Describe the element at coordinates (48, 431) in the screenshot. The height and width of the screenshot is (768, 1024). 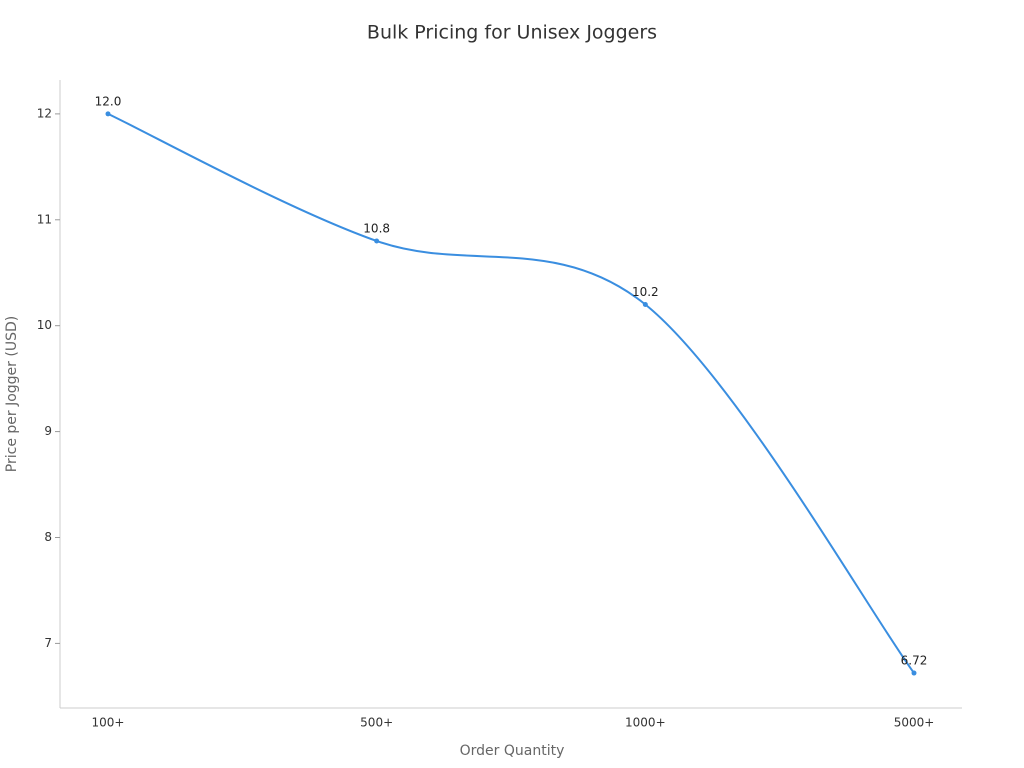
I see `y-tick-label: 9` at that location.